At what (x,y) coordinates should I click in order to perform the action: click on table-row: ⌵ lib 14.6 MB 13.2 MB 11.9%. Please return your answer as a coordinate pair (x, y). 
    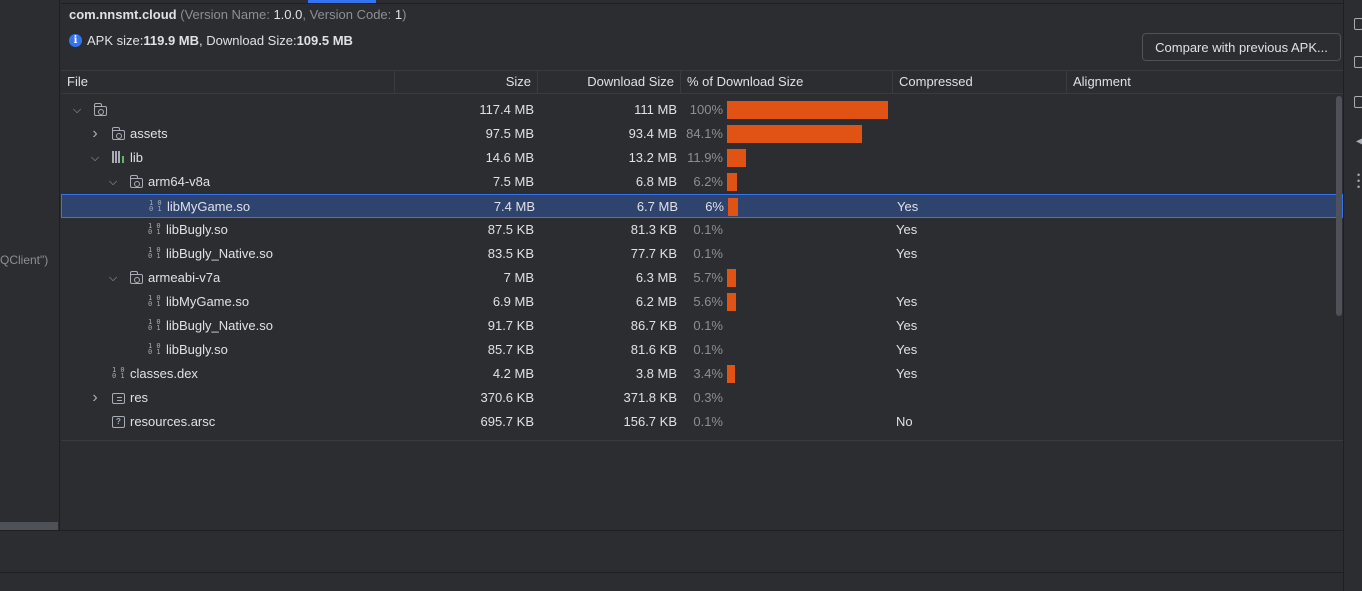
    Looking at the image, I should click on (702, 158).